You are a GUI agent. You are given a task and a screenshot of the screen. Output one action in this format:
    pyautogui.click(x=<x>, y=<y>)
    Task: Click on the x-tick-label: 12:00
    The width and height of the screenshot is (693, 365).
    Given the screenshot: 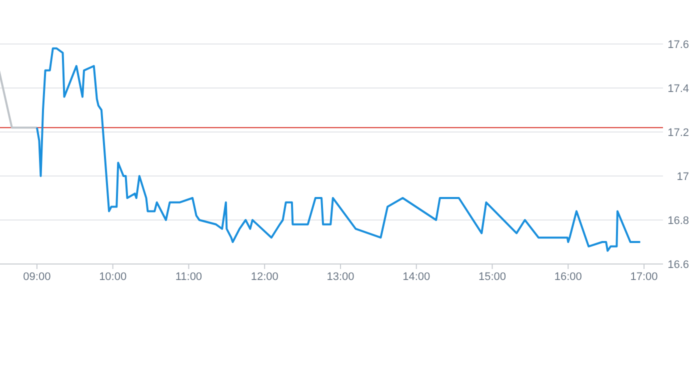 What is the action you would take?
    pyautogui.click(x=264, y=277)
    